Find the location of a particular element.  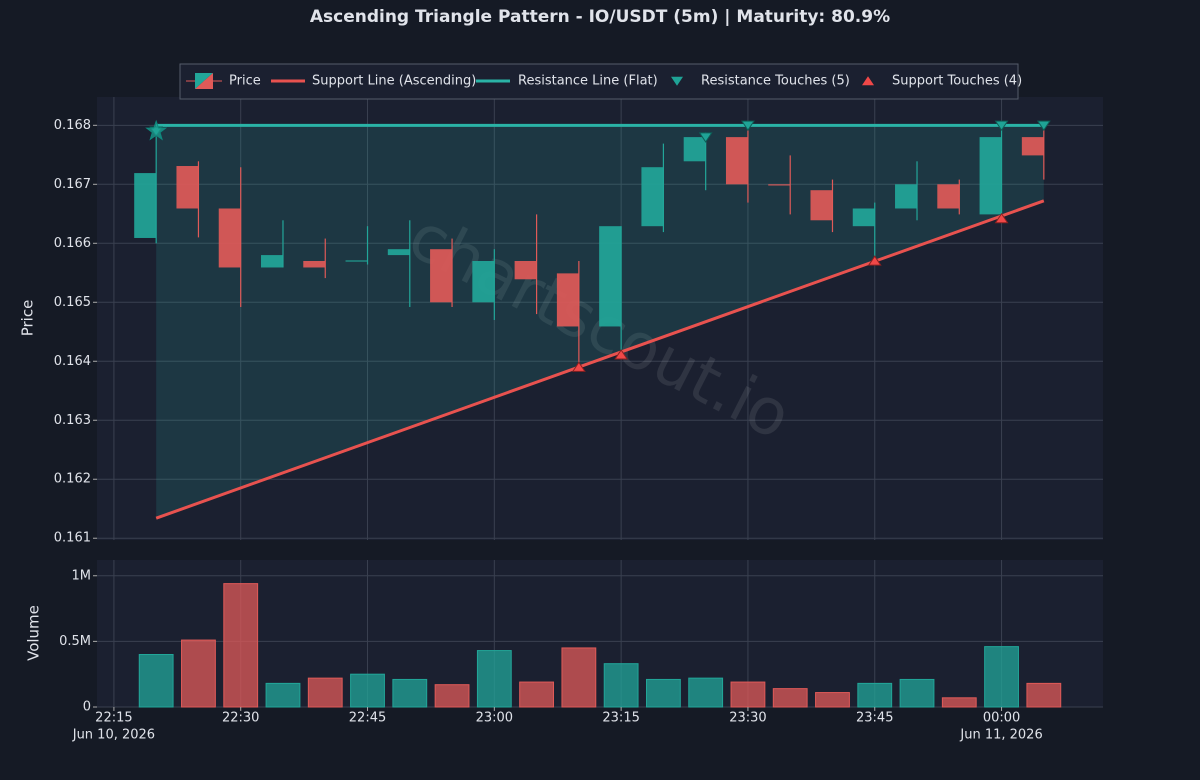

y-tick-label: 0.161 is located at coordinates (72, 538).